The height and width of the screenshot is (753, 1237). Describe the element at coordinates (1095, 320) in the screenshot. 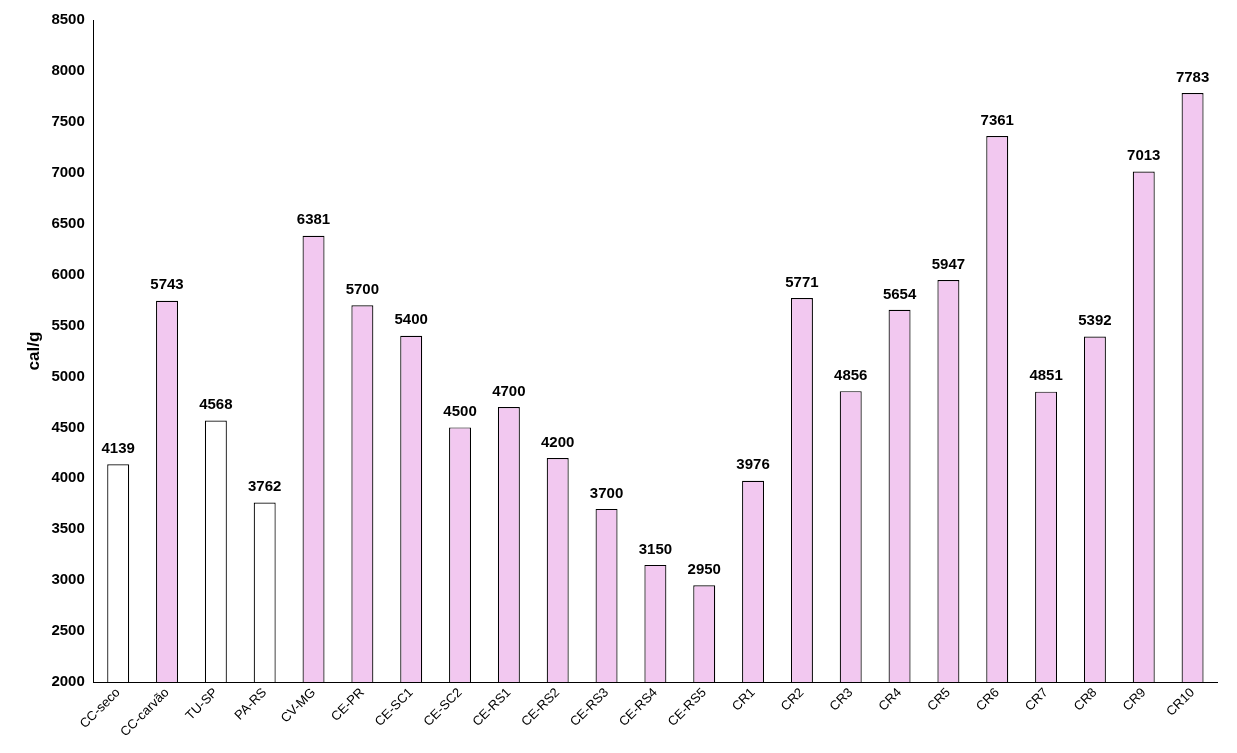

I see `data-label: 5392` at that location.